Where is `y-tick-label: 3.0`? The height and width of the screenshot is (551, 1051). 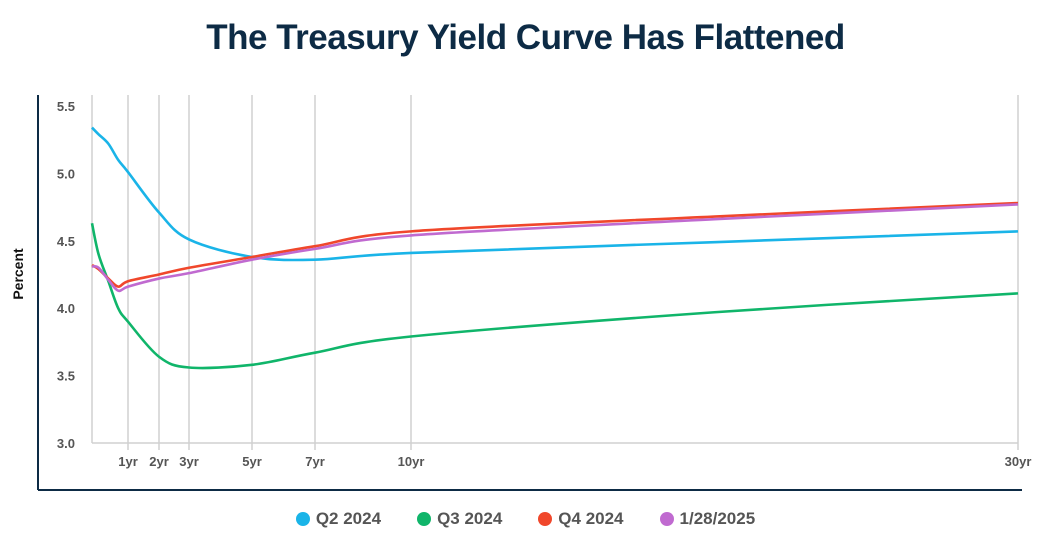
y-tick-label: 3.0 is located at coordinates (66, 443).